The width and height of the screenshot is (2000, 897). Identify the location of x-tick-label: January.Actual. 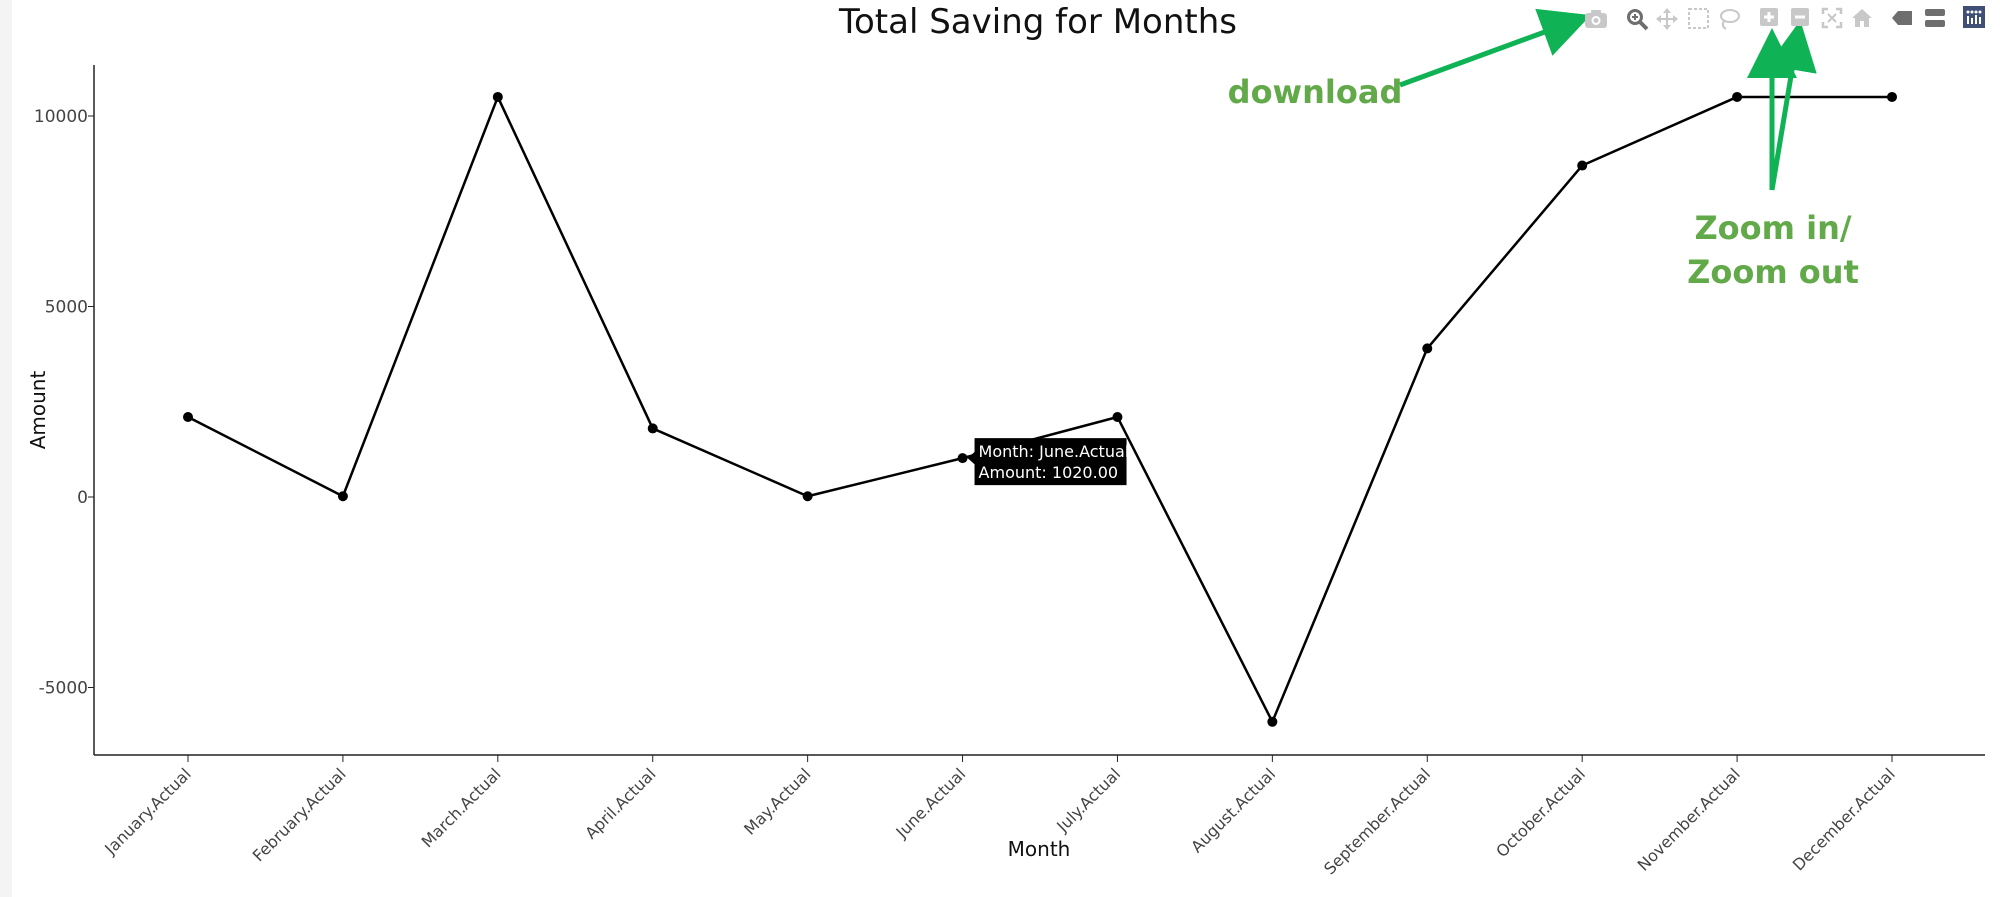
(147, 811).